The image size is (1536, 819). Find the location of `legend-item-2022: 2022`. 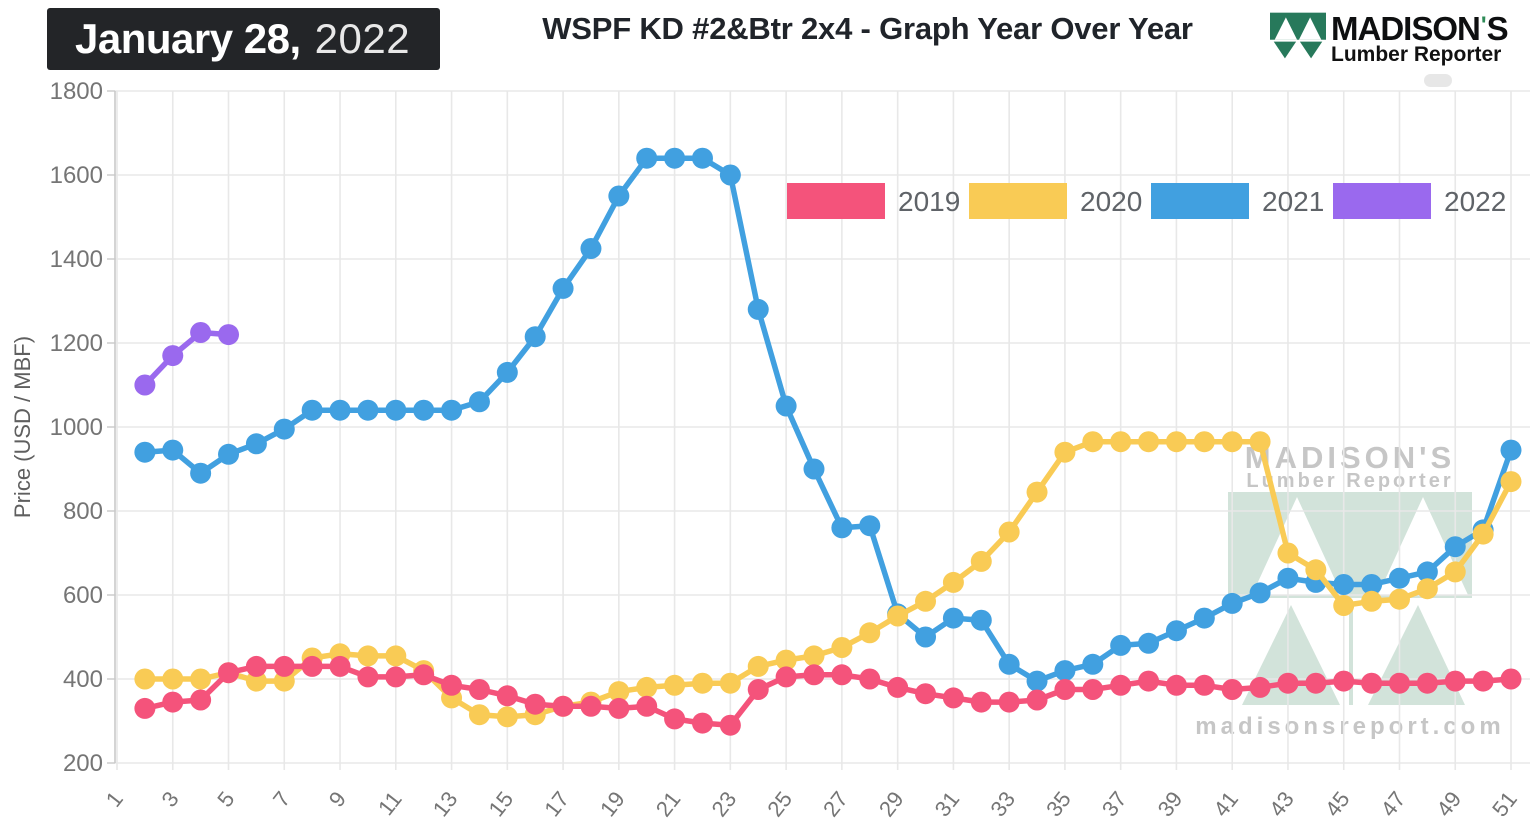

legend-item-2022: 2022 is located at coordinates (1419, 201).